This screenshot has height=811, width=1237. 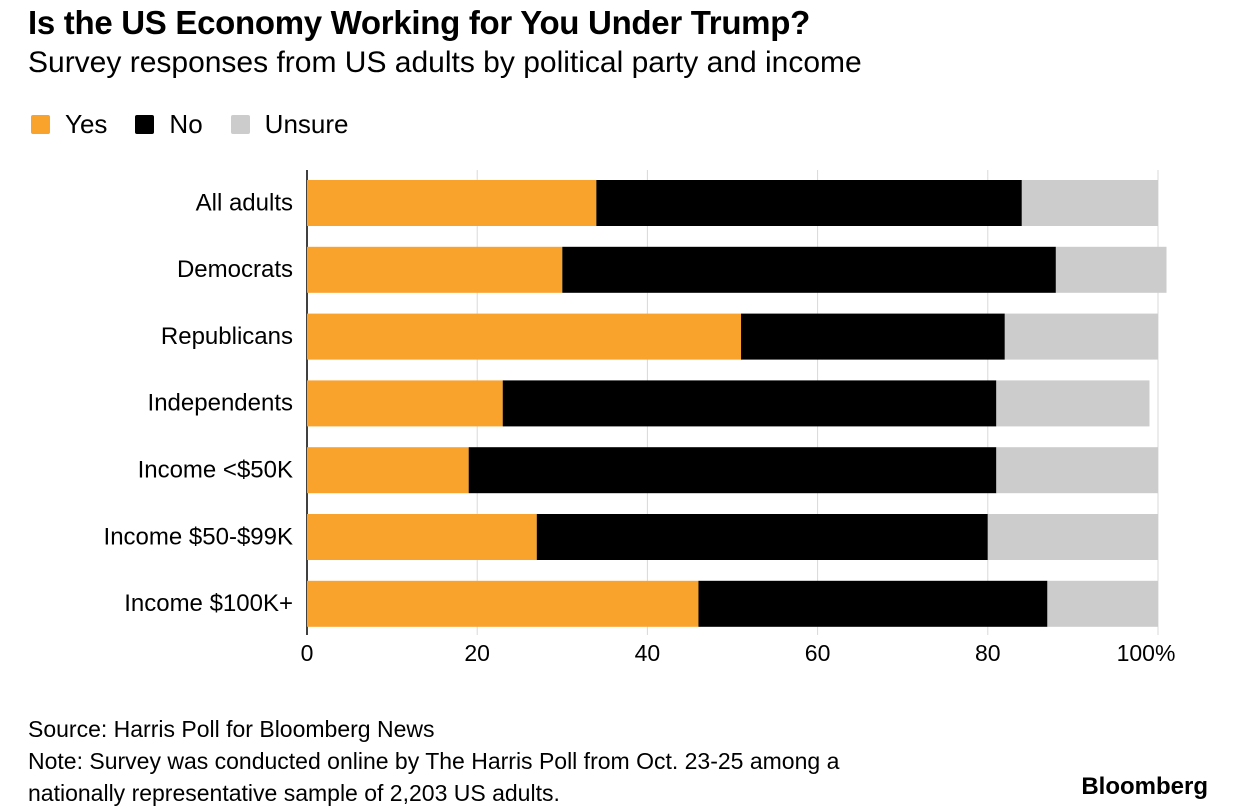 What do you see at coordinates (145, 124) in the screenshot?
I see `legend-swatch-no` at bounding box center [145, 124].